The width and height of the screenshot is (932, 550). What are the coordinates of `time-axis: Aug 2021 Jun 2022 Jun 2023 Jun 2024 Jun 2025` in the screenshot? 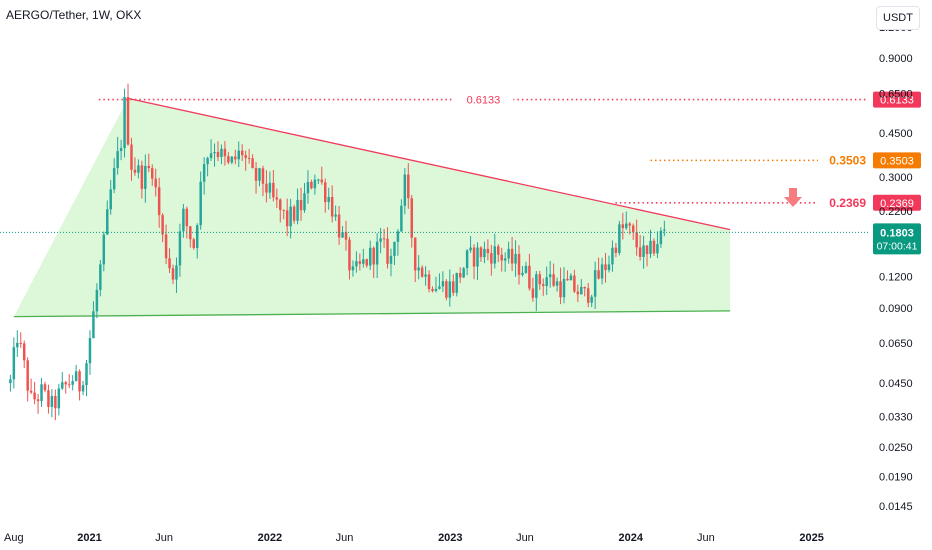 It's located at (414, 538).